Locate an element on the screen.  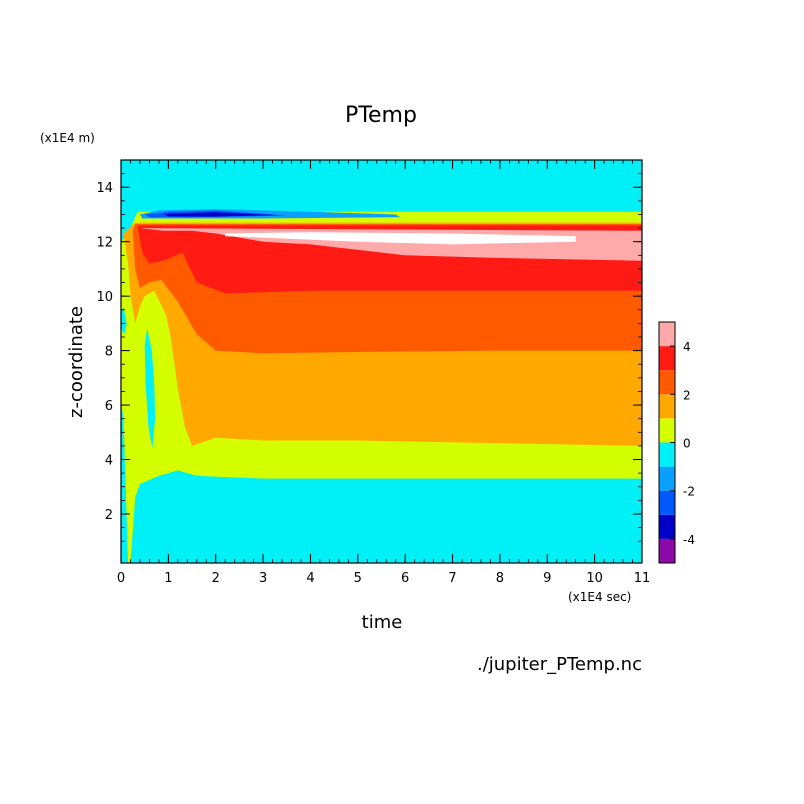
colorbar-tick-label: 4 is located at coordinates (687, 347).